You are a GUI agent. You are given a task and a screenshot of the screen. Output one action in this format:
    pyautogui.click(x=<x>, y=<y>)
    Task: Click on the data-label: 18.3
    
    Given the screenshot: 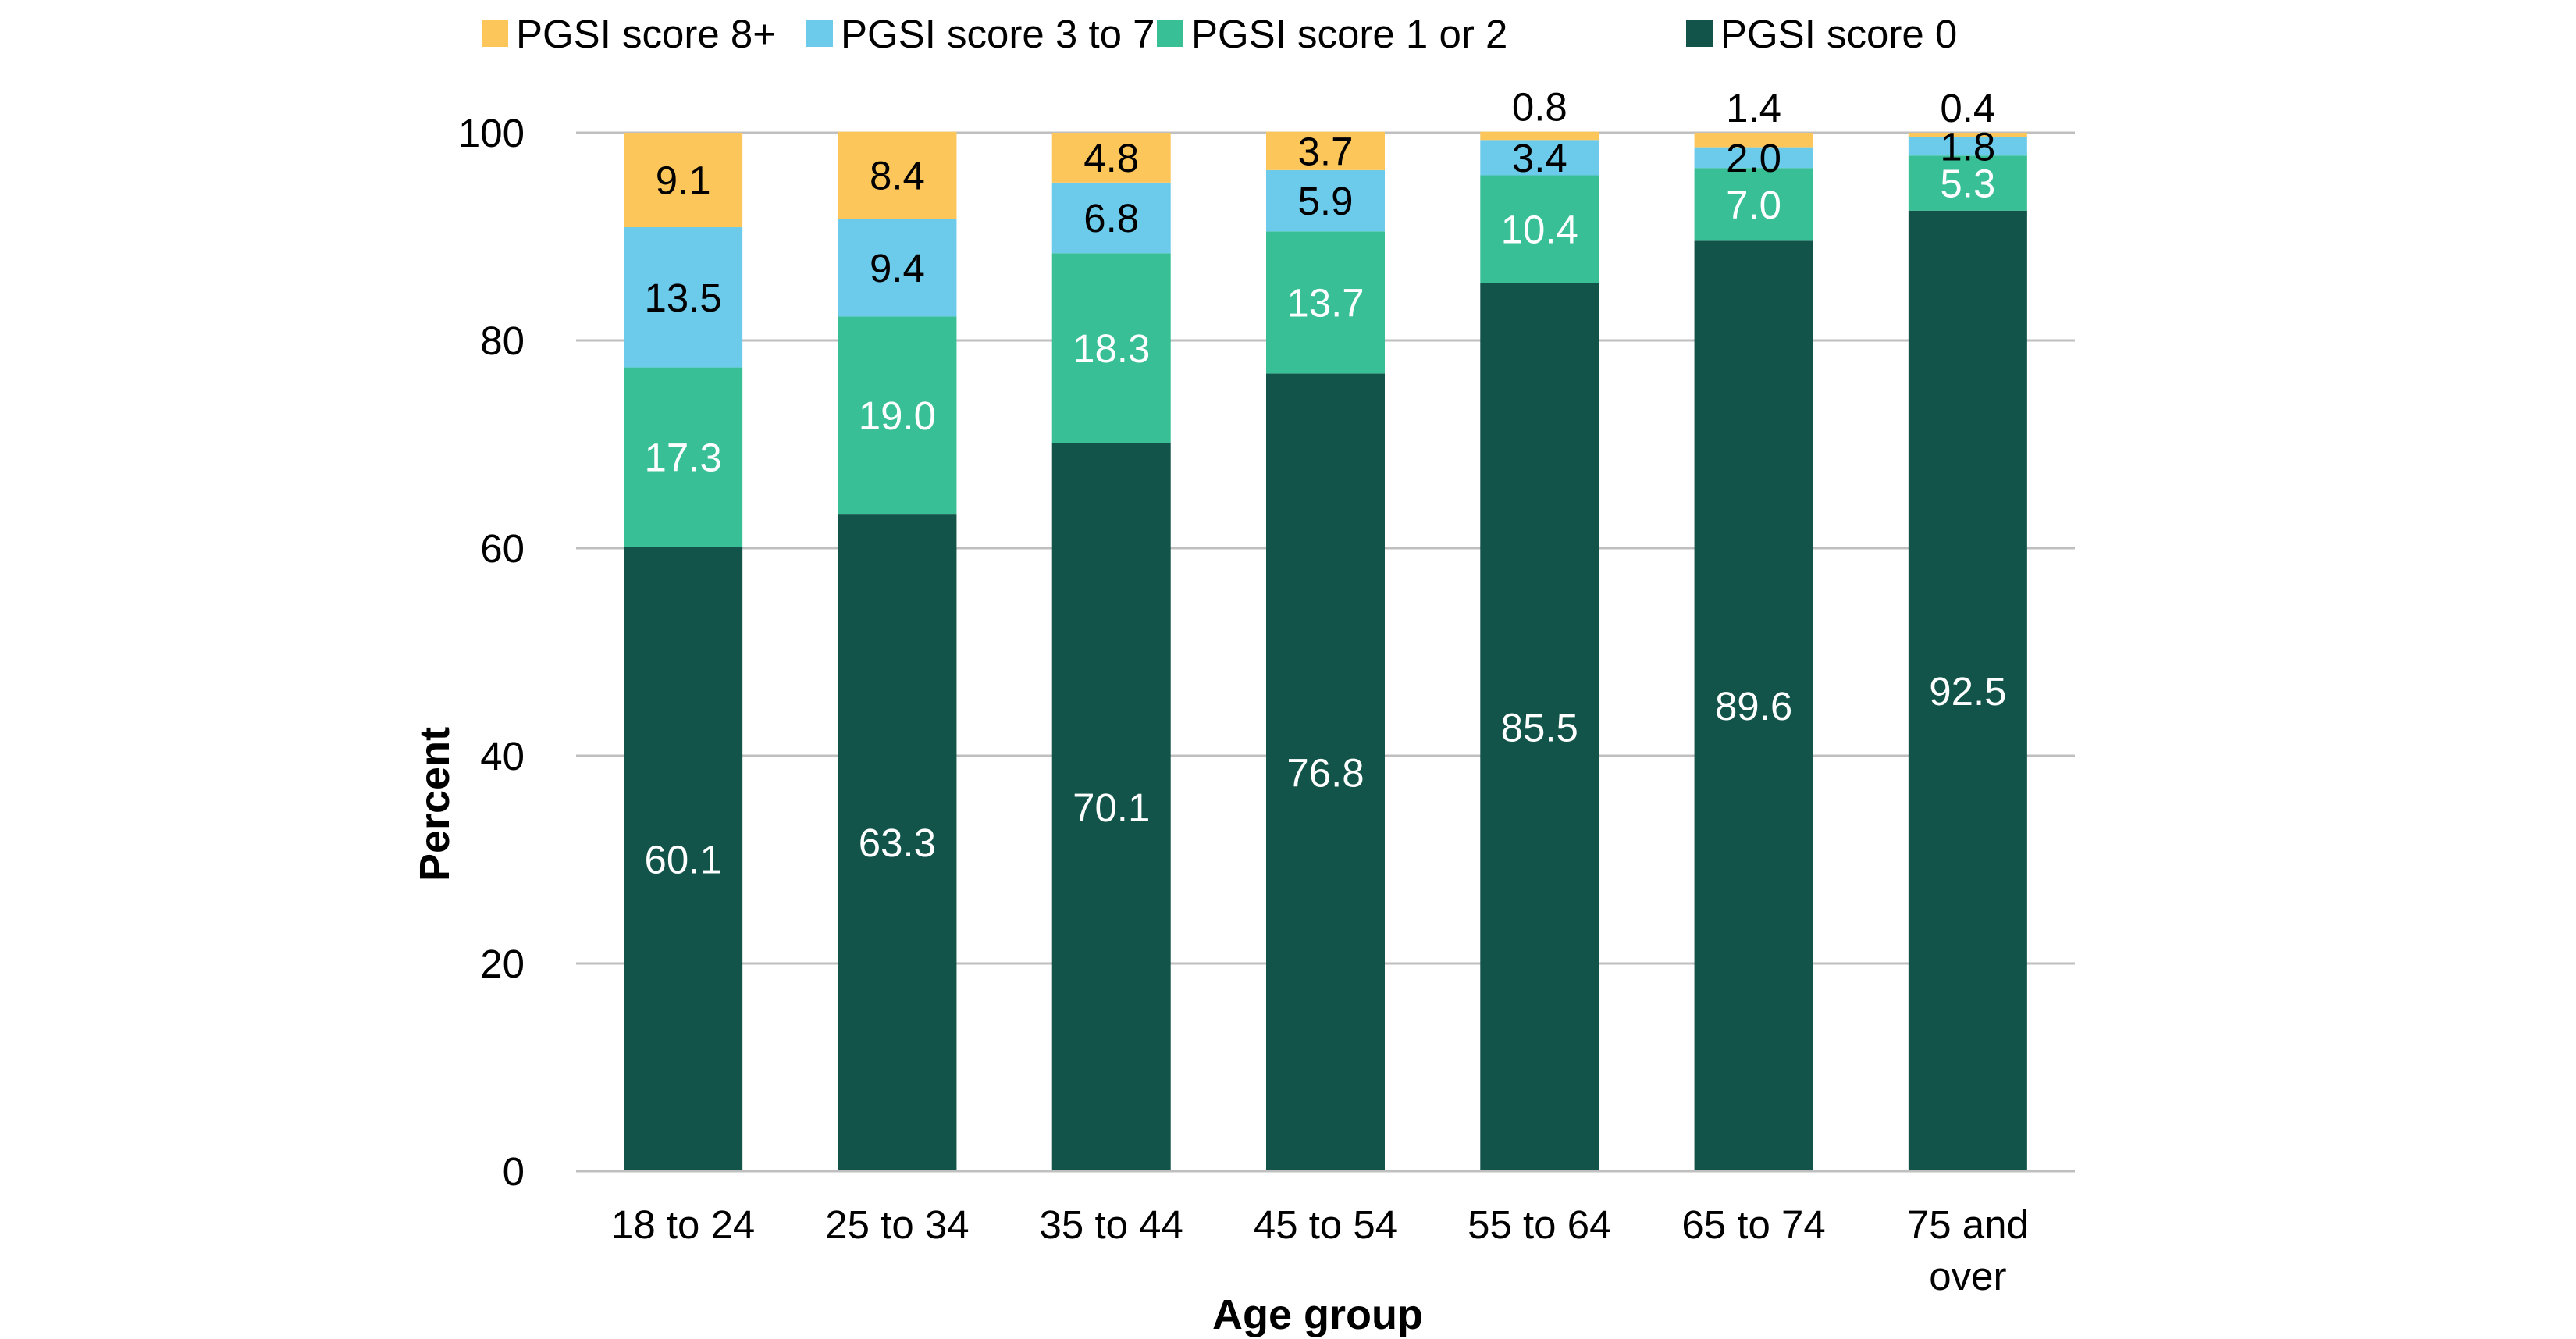 What is the action you would take?
    pyautogui.click(x=1111, y=349)
    